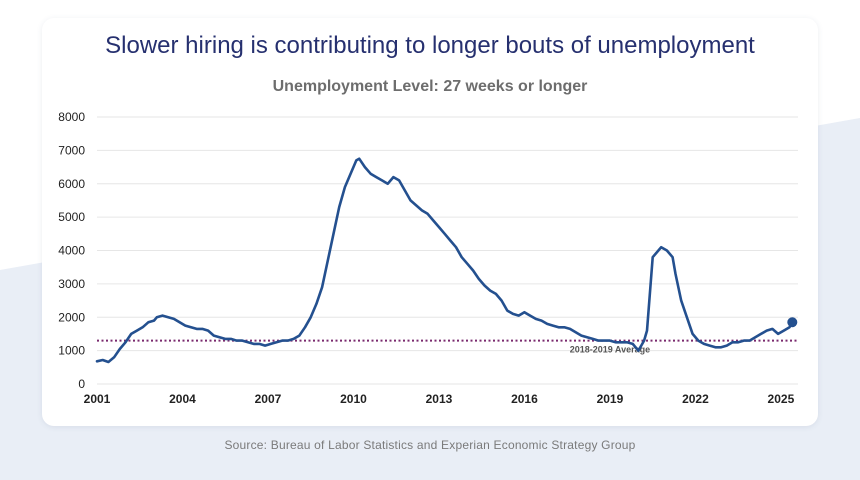 The image size is (860, 480). Describe the element at coordinates (71, 184) in the screenshot. I see `y-tick-label-6000: 6000` at that location.